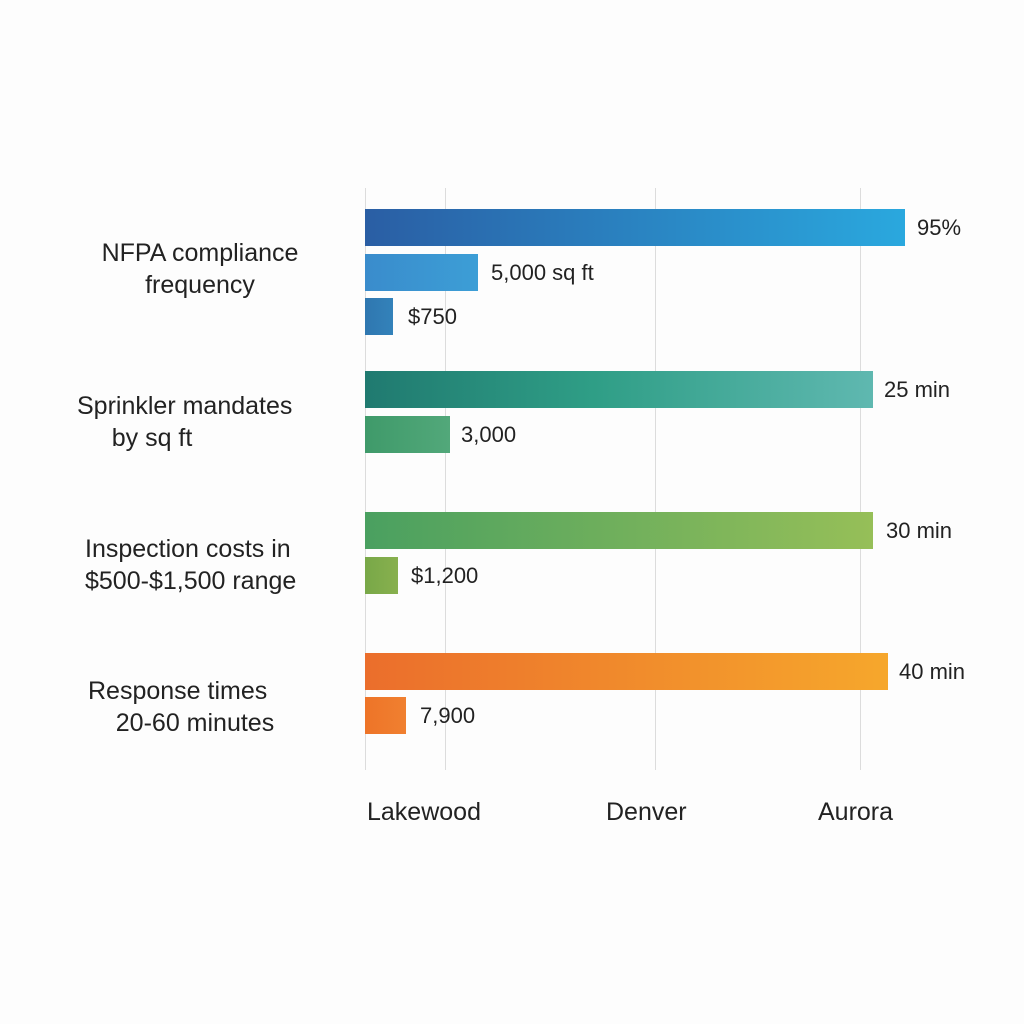 This screenshot has height=1024, width=1024. What do you see at coordinates (200, 269) in the screenshot?
I see `category-label-nfpa: NFPA compliance frequency` at bounding box center [200, 269].